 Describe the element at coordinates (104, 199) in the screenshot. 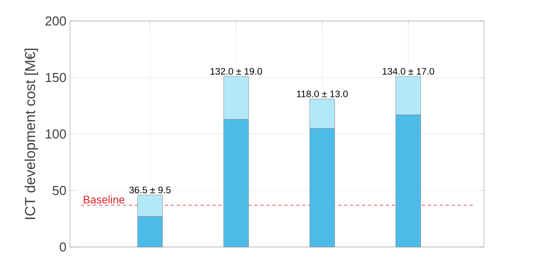

I see `ref-line-label: Baseline` at that location.